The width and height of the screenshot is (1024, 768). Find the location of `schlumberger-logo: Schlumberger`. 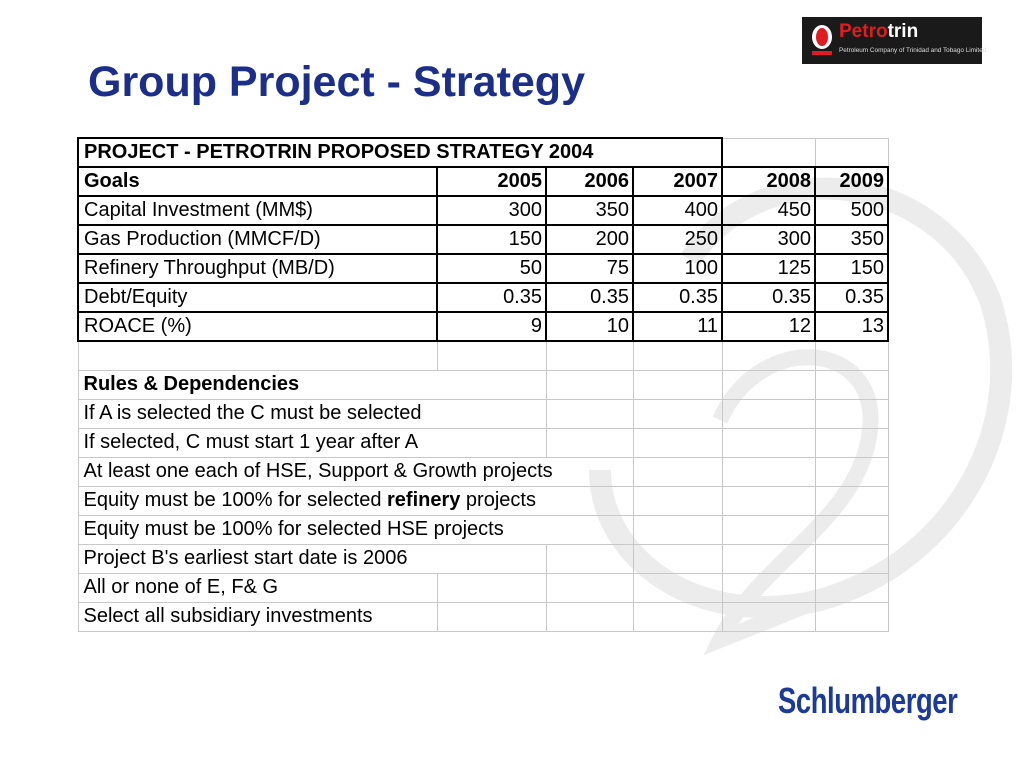

schlumberger-logo: Schlumberger is located at coordinates (868, 700).